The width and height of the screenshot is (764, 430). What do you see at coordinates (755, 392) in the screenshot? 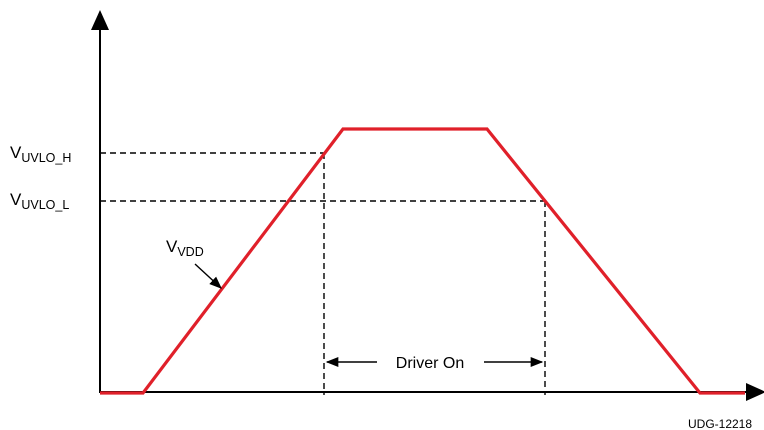
I see `x-axis-arrowhead` at bounding box center [755, 392].